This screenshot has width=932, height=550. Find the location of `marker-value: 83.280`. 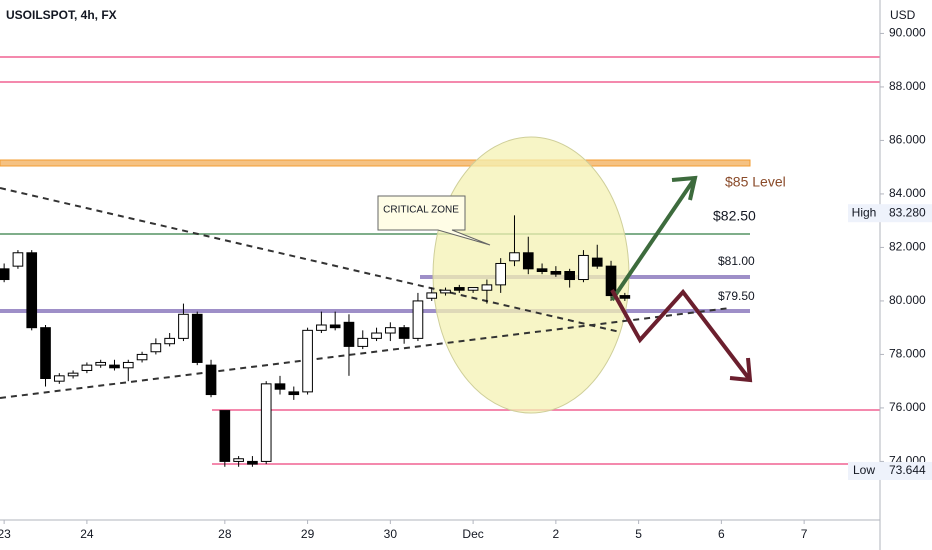

marker-value: 83.280 is located at coordinates (907, 212).